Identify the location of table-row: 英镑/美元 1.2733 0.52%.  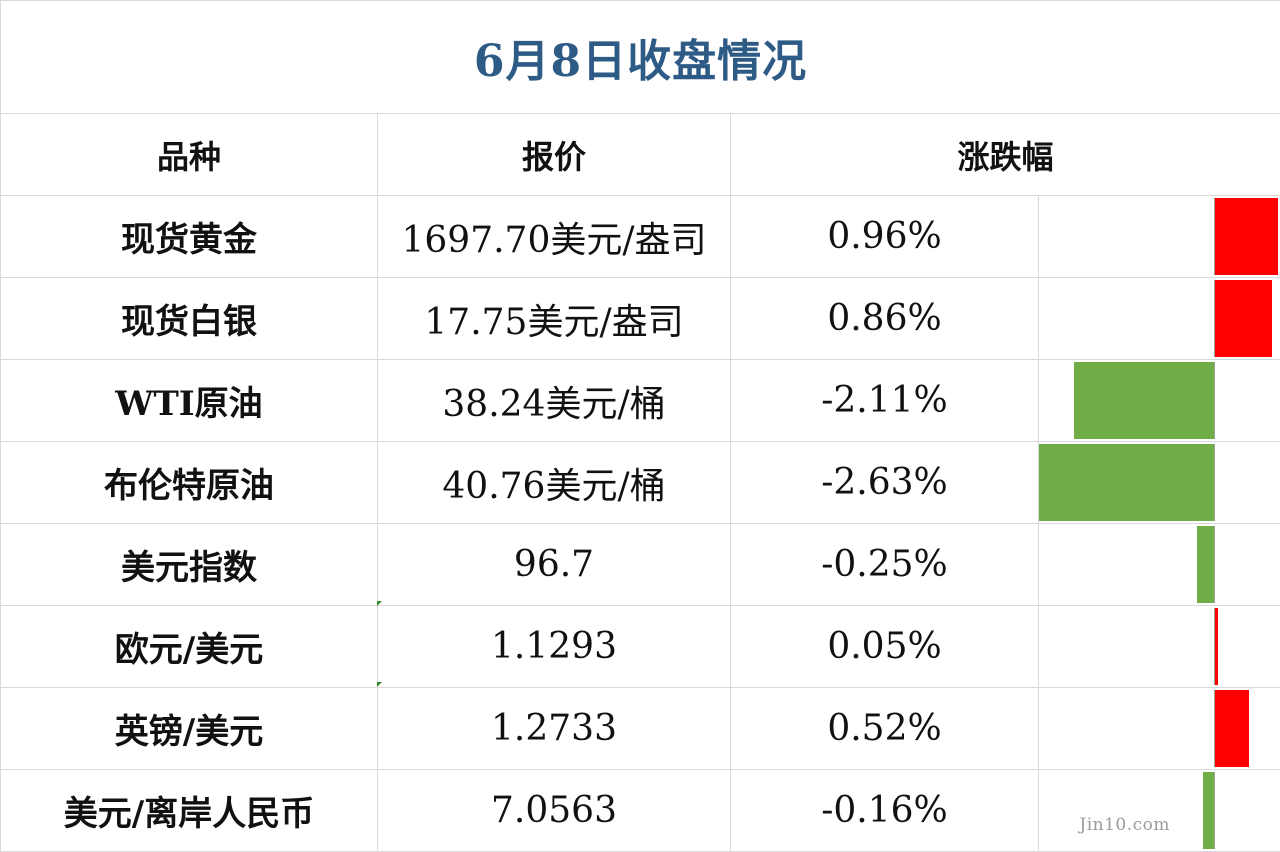
(640, 729).